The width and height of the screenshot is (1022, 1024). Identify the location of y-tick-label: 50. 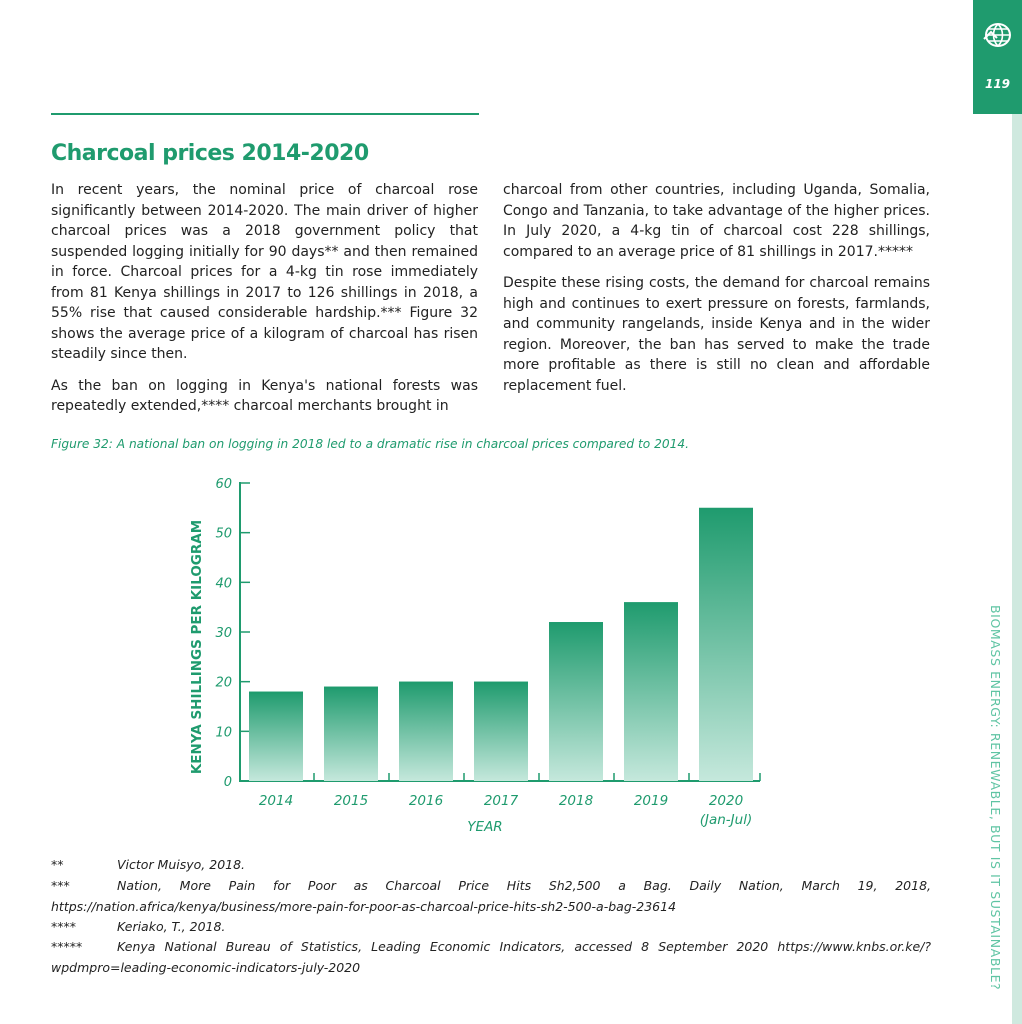
(223, 534).